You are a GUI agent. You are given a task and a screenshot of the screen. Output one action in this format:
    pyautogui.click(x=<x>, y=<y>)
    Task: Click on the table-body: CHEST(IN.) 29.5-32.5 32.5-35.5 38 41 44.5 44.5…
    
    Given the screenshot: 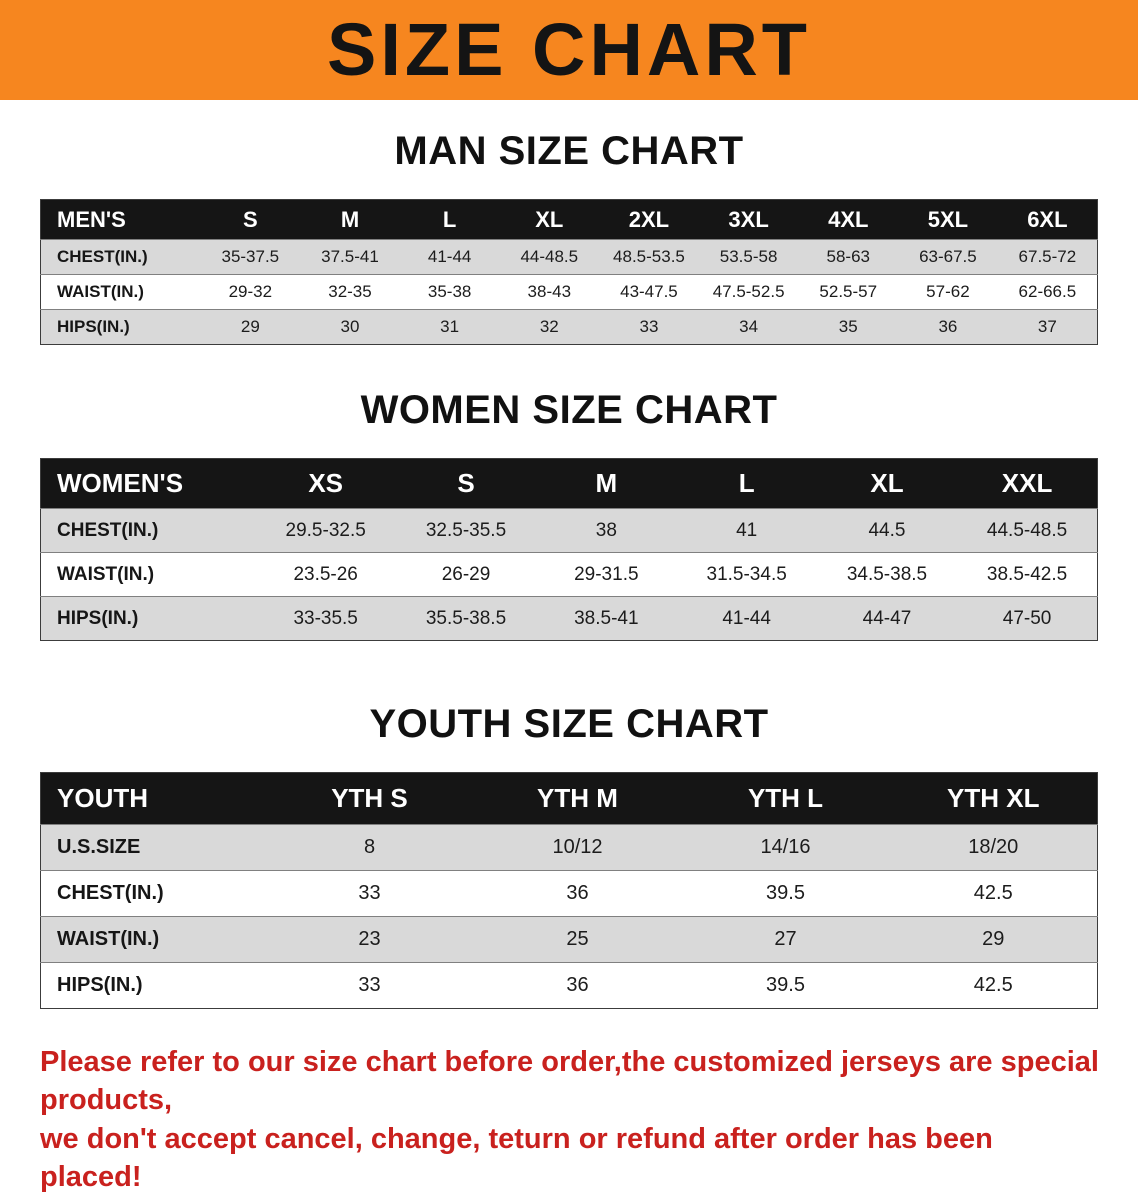 What is the action you would take?
    pyautogui.click(x=569, y=574)
    